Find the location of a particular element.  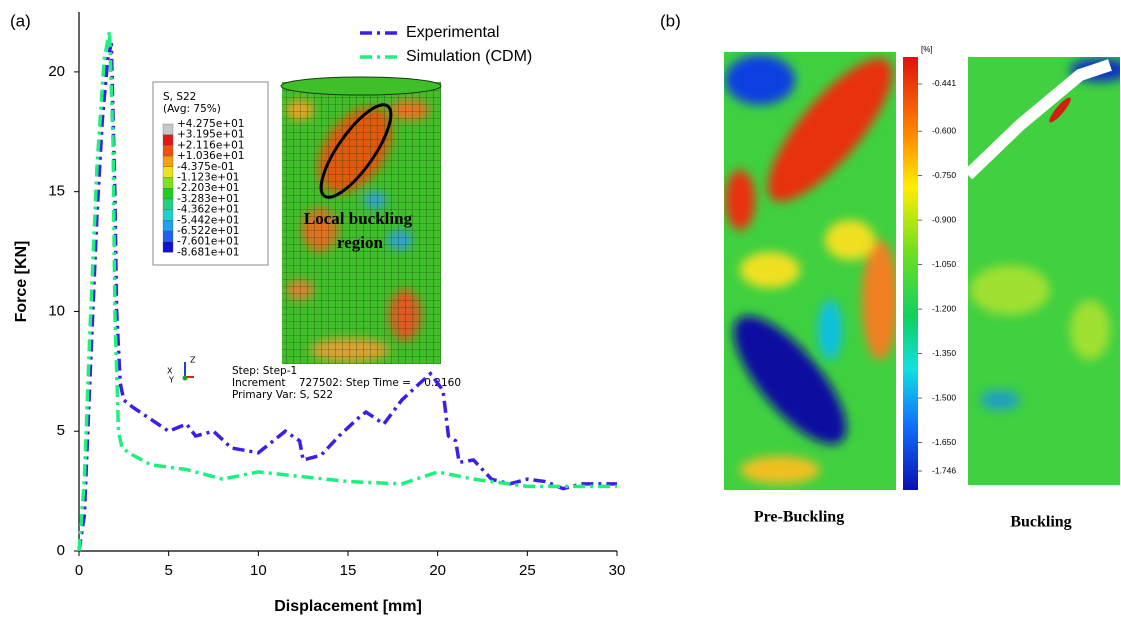

fea-legend-subtitle: (Avg: 75%) is located at coordinates (192, 109).